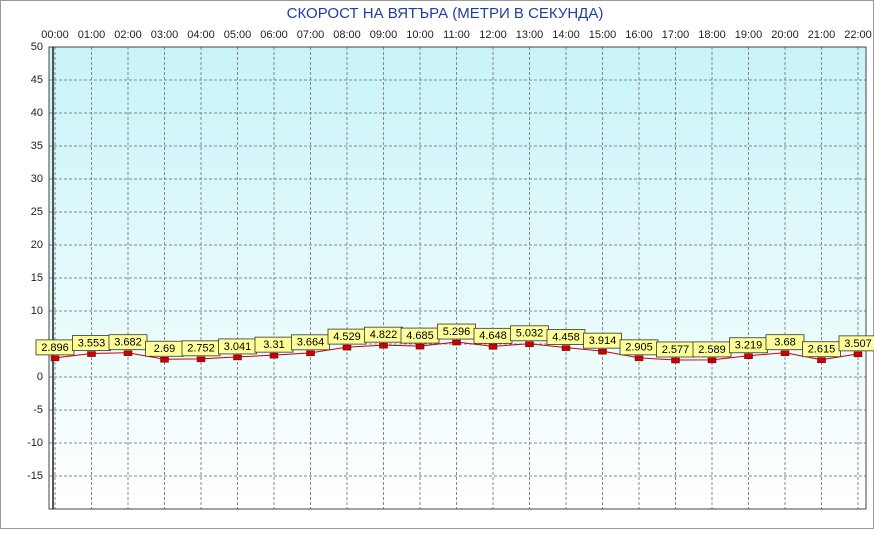  I want to click on x-tick-label: 14:00, so click(566, 35).